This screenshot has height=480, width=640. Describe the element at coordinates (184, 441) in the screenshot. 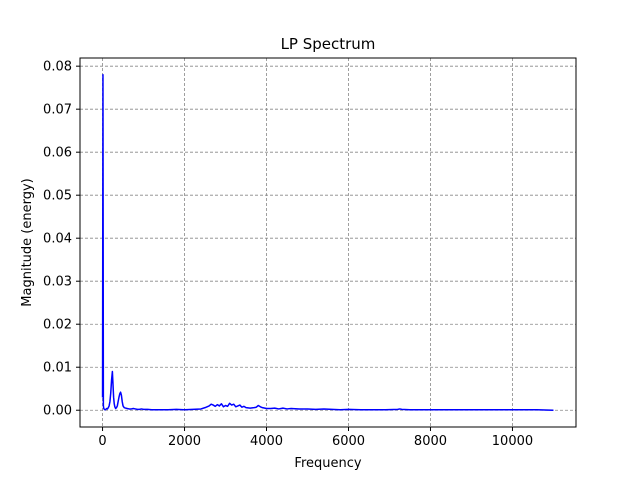

I see `x-tick-label: 2000` at that location.